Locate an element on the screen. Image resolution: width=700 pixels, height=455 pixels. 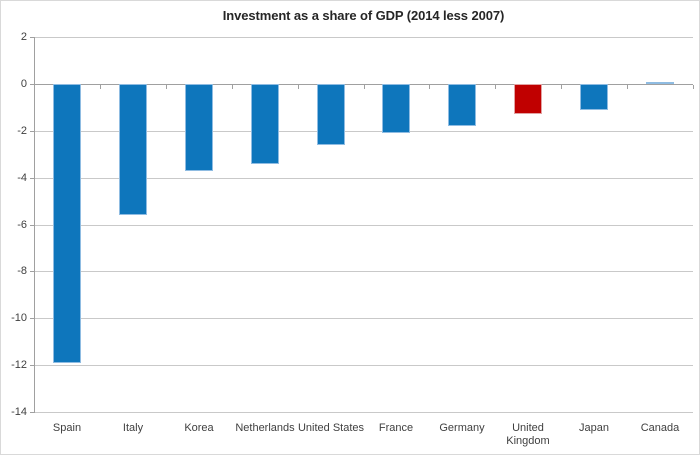
x-category-label: United States is located at coordinates (331, 428).